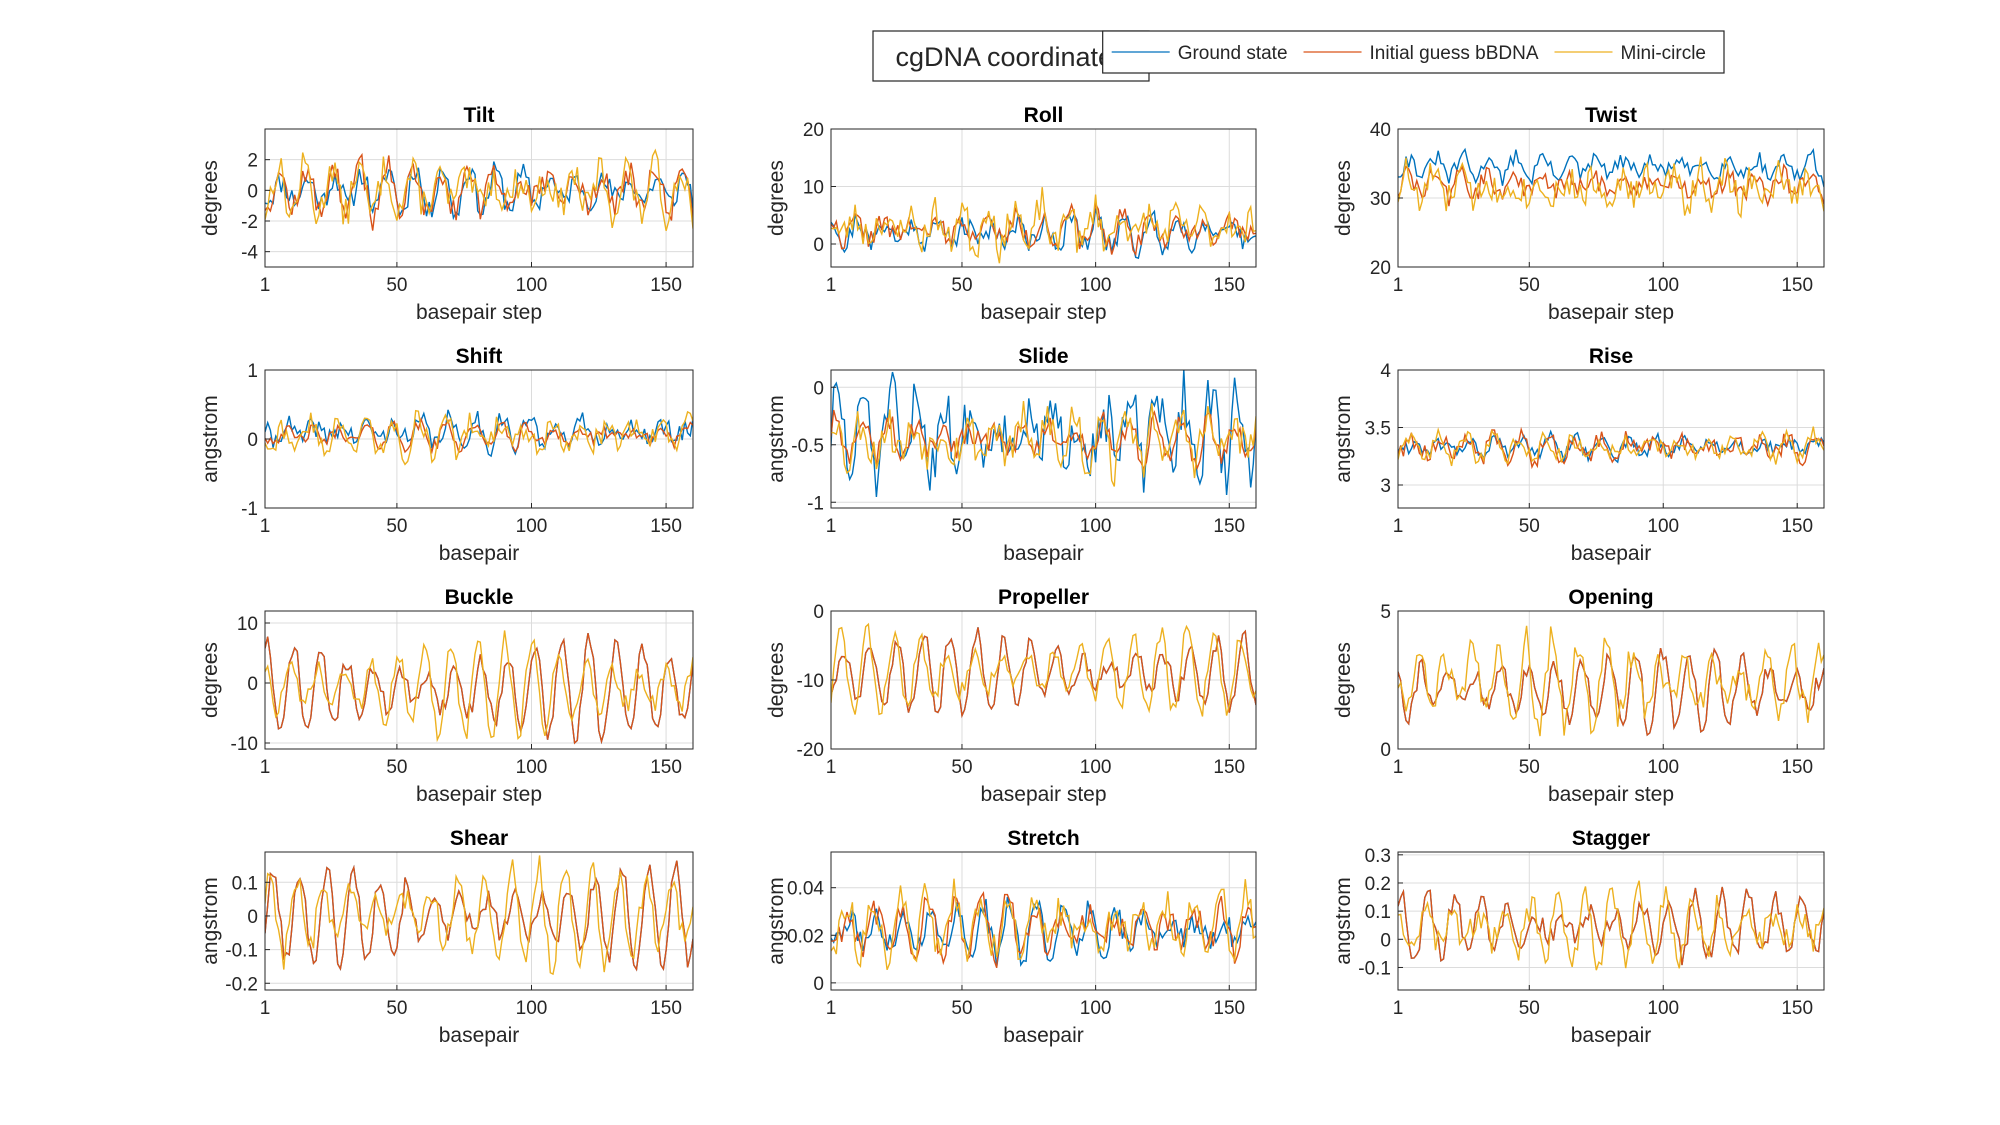 Image resolution: width=2000 pixels, height=1125 pixels. I want to click on stagger-xtick-label: 50, so click(1529, 1008).